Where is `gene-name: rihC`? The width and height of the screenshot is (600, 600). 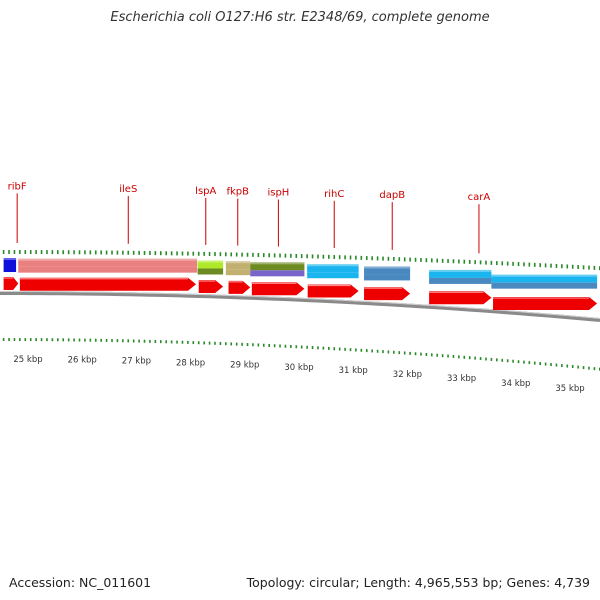
gene-name: rihC is located at coordinates (334, 194).